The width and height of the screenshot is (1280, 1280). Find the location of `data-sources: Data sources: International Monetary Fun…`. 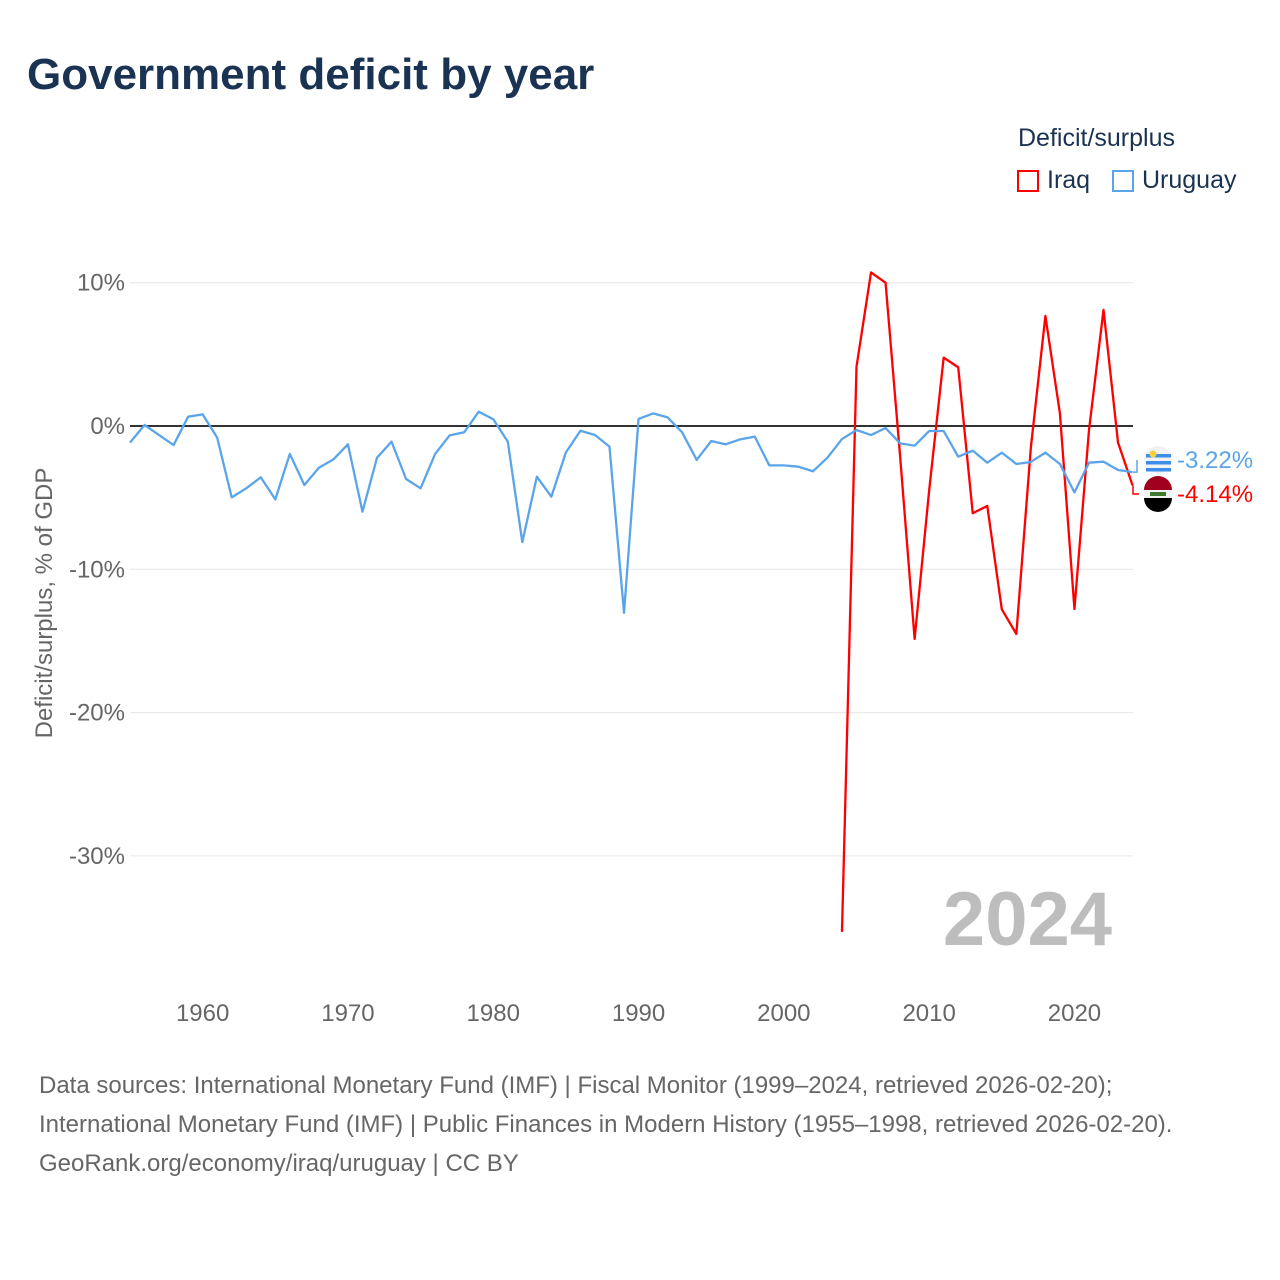

data-sources: Data sources: International Monetary Fun… is located at coordinates (606, 1105).